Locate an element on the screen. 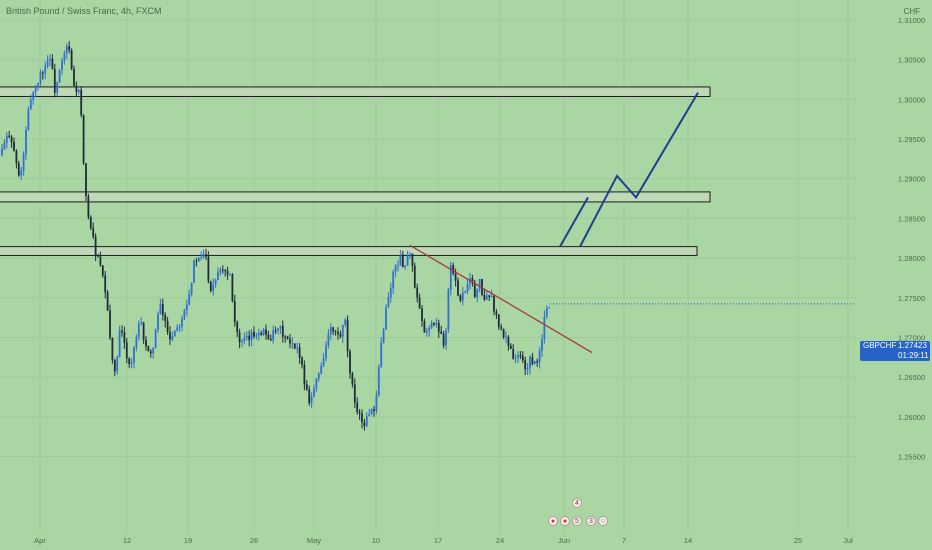 The height and width of the screenshot is (550, 932). event-flag-icon: ○ is located at coordinates (603, 521).